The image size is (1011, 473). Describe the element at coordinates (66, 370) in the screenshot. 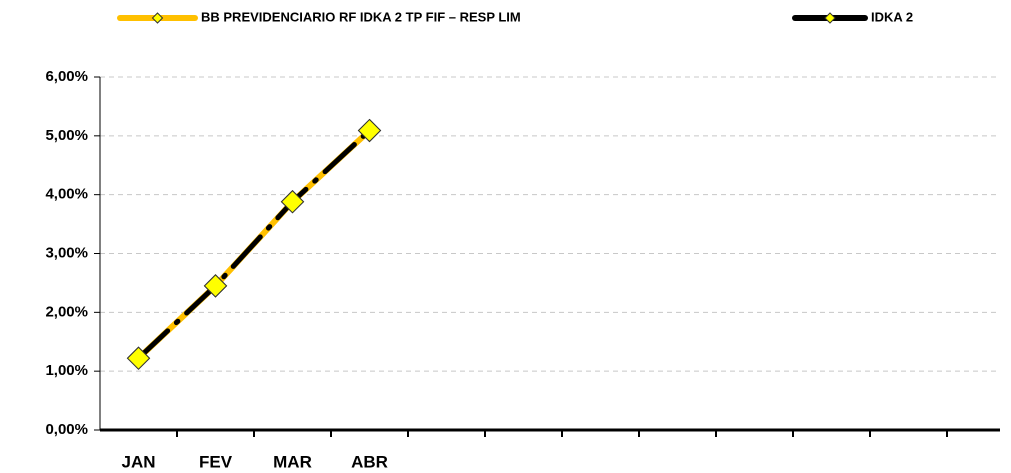

I see `y-tick-label: 1,00%` at that location.